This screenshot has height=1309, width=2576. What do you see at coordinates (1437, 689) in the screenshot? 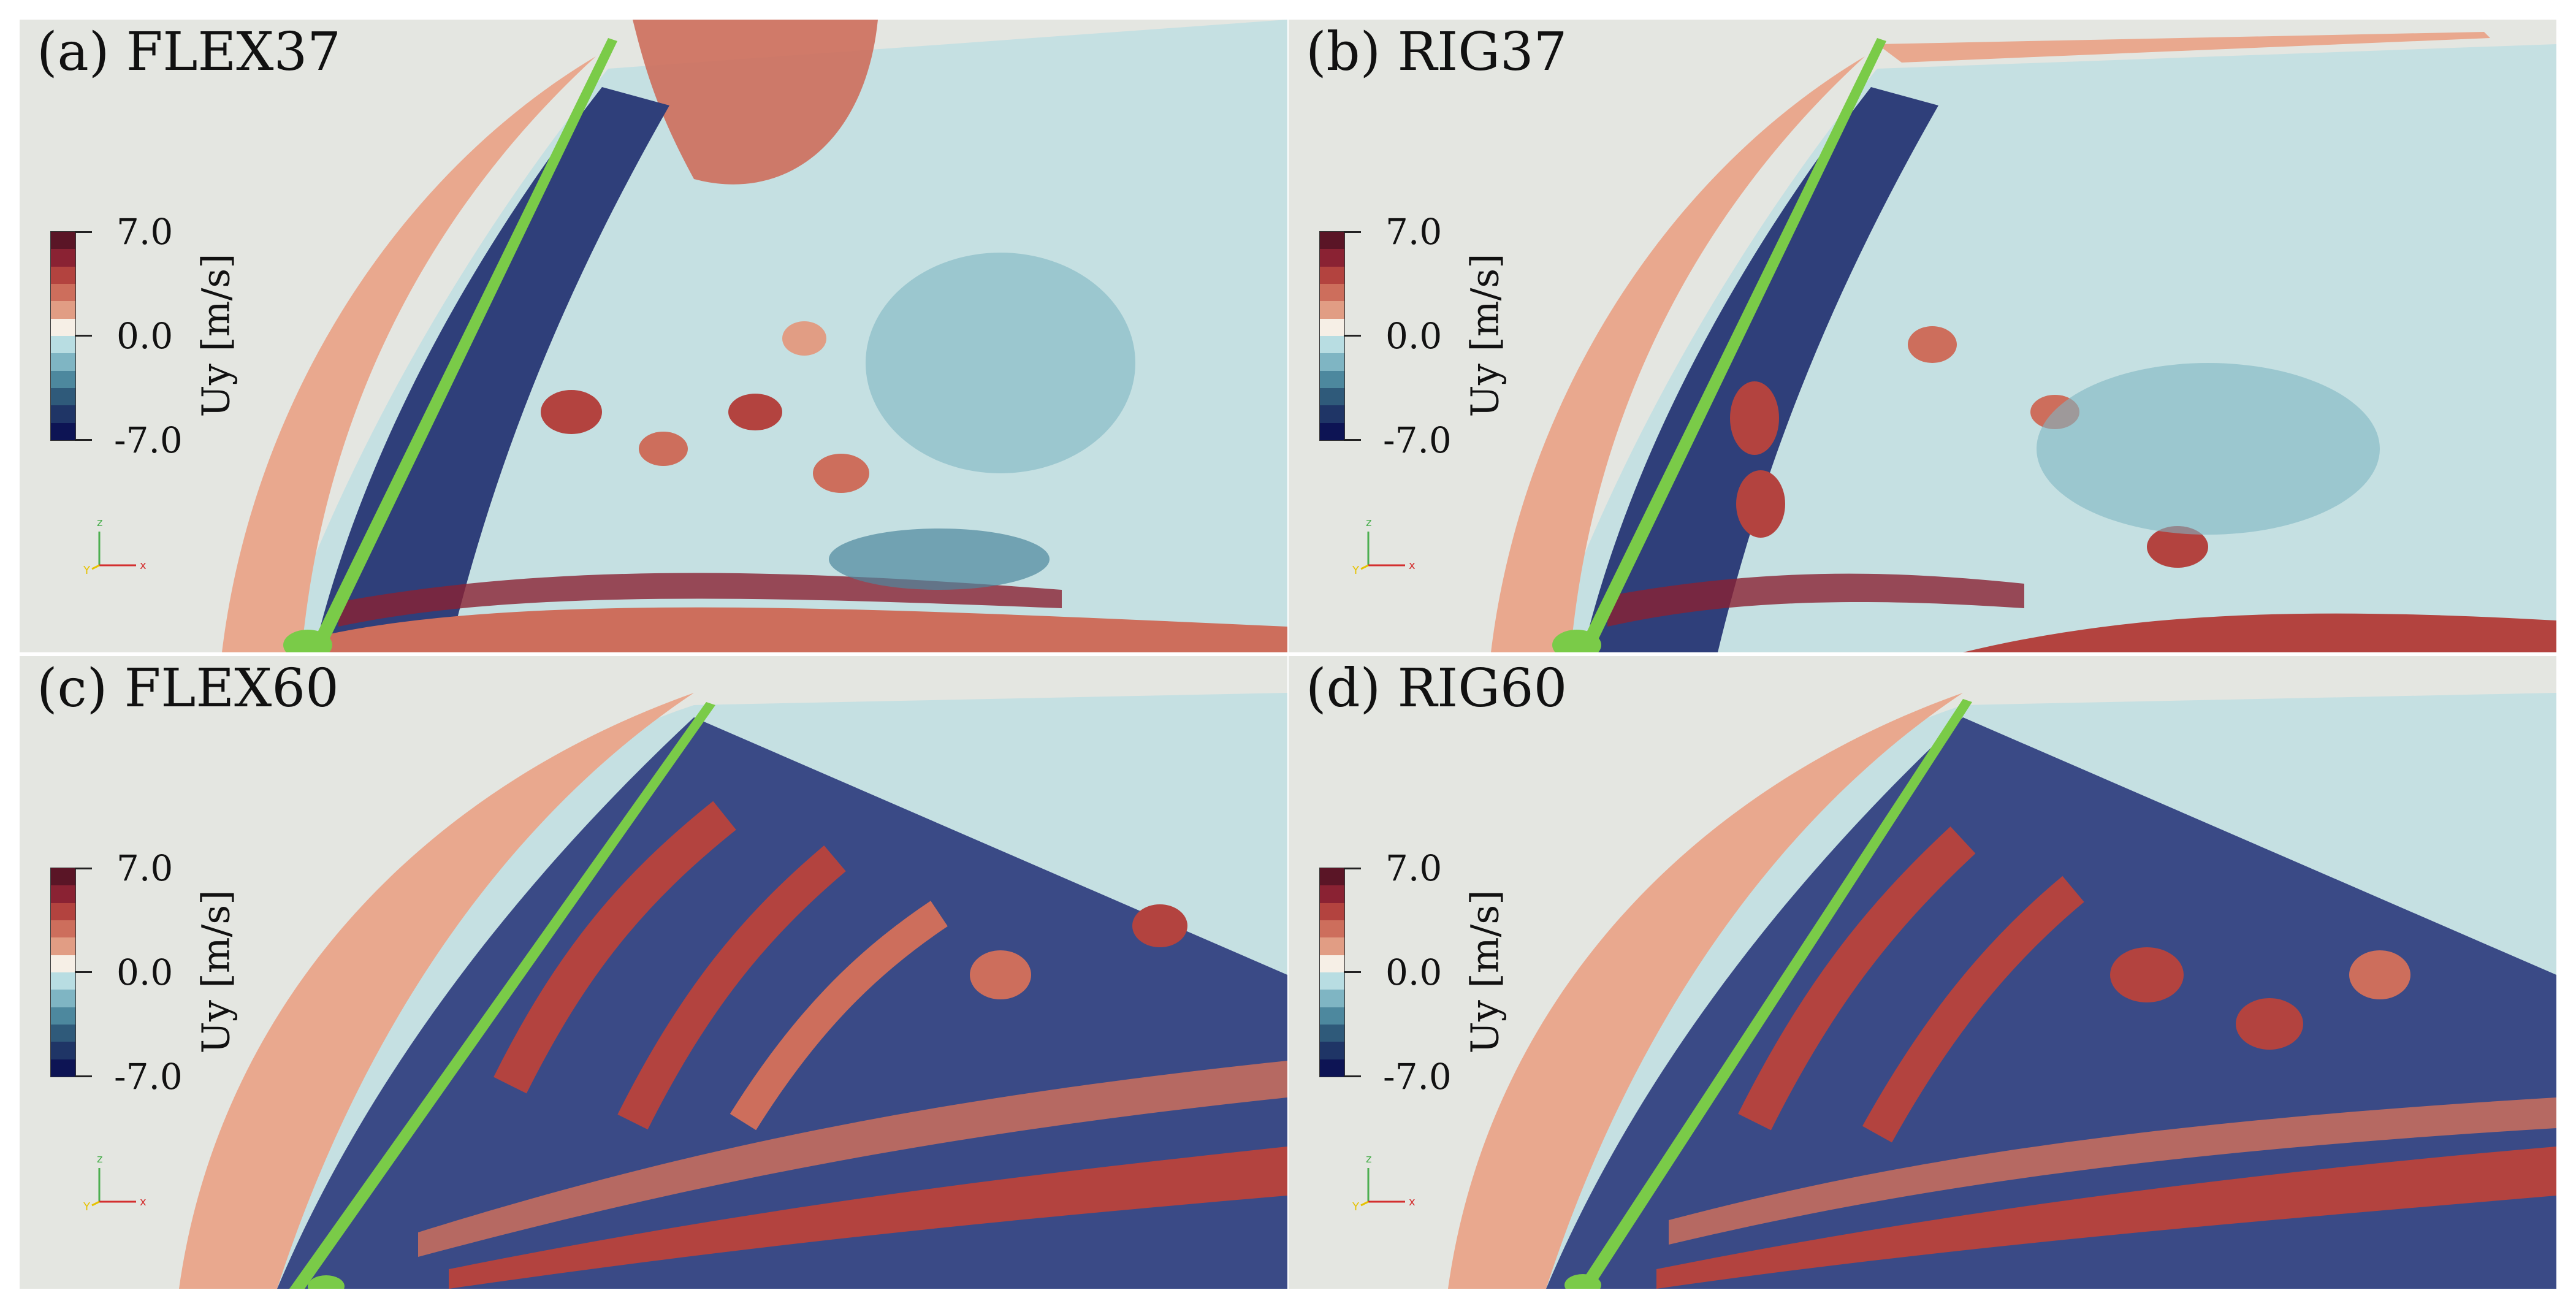
I see `panel-title: (d) RIG60` at bounding box center [1437, 689].